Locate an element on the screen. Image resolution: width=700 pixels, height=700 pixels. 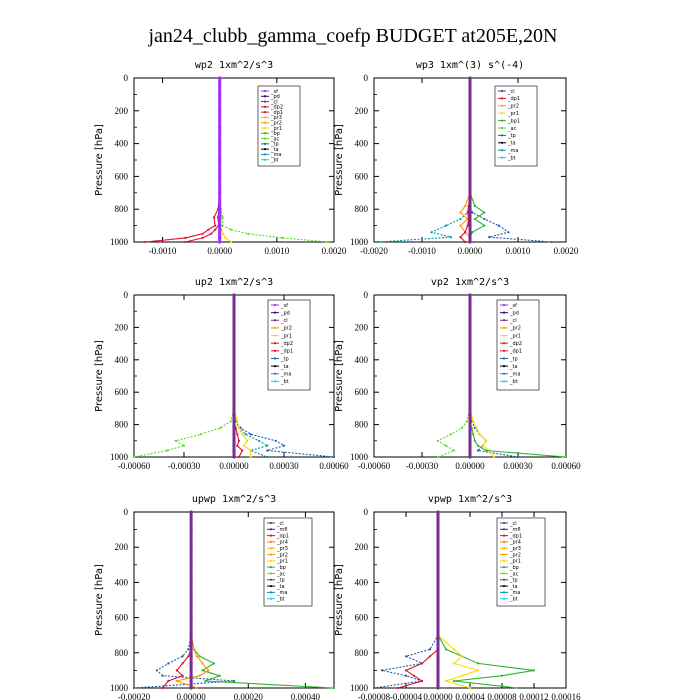
x-tick-label: 0.00030 is located at coordinates (518, 466).